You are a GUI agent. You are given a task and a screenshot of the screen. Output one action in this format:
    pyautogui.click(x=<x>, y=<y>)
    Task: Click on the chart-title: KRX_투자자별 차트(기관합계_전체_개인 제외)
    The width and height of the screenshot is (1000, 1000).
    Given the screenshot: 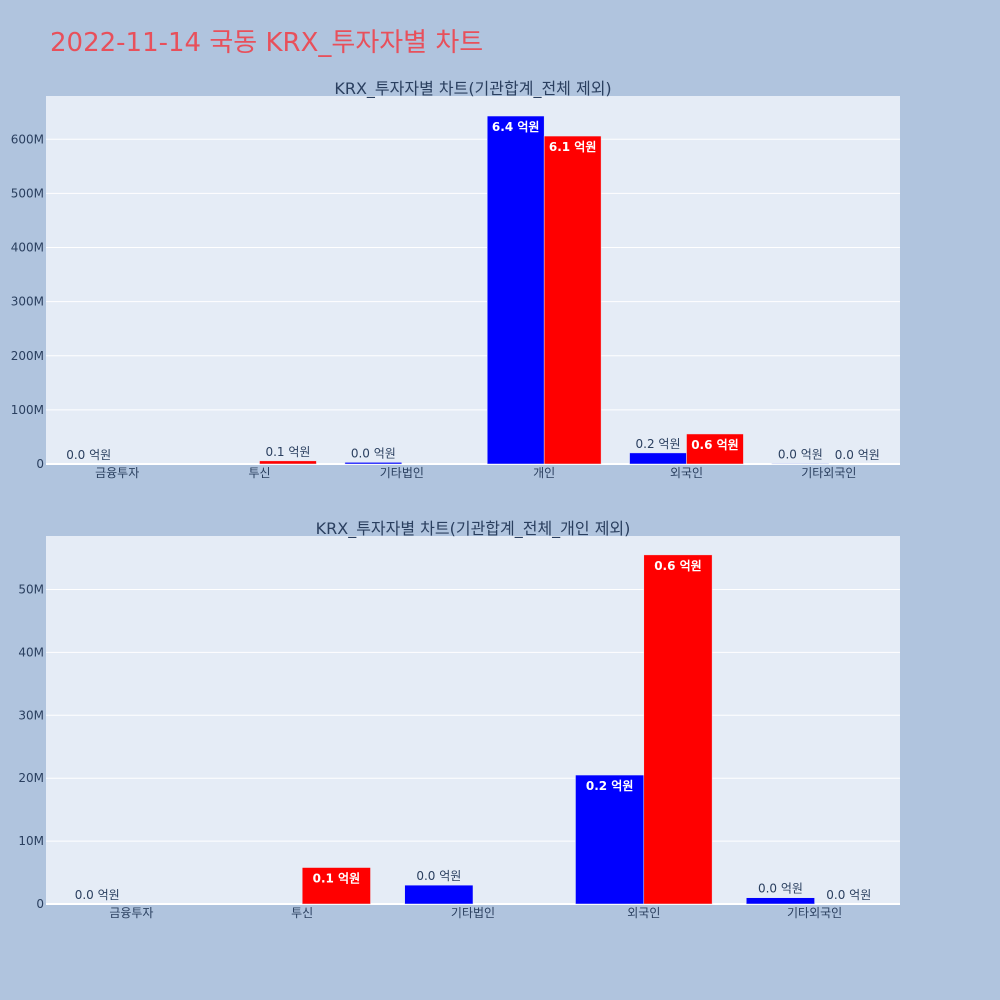 What is the action you would take?
    pyautogui.click(x=473, y=529)
    